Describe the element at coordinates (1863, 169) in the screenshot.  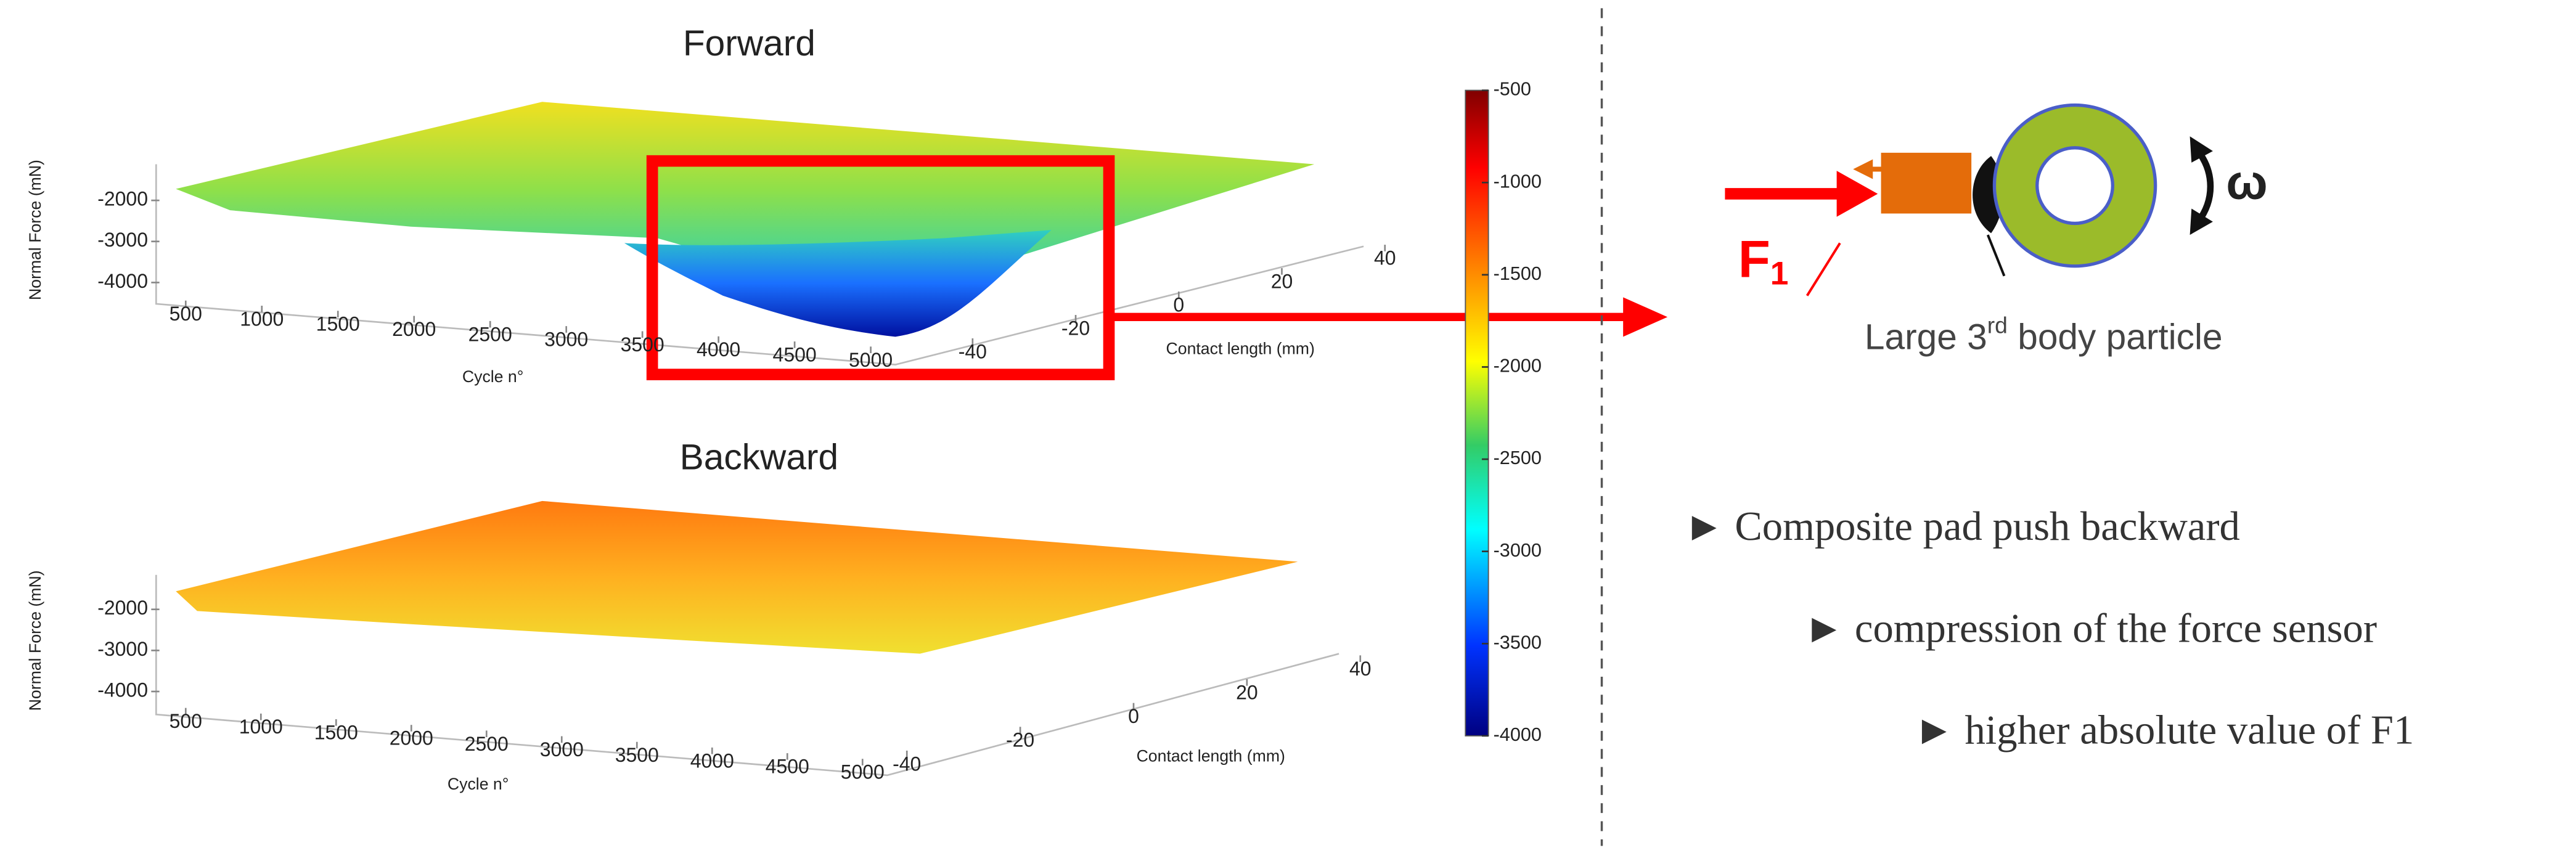
I see `pad-arrowhead` at that location.